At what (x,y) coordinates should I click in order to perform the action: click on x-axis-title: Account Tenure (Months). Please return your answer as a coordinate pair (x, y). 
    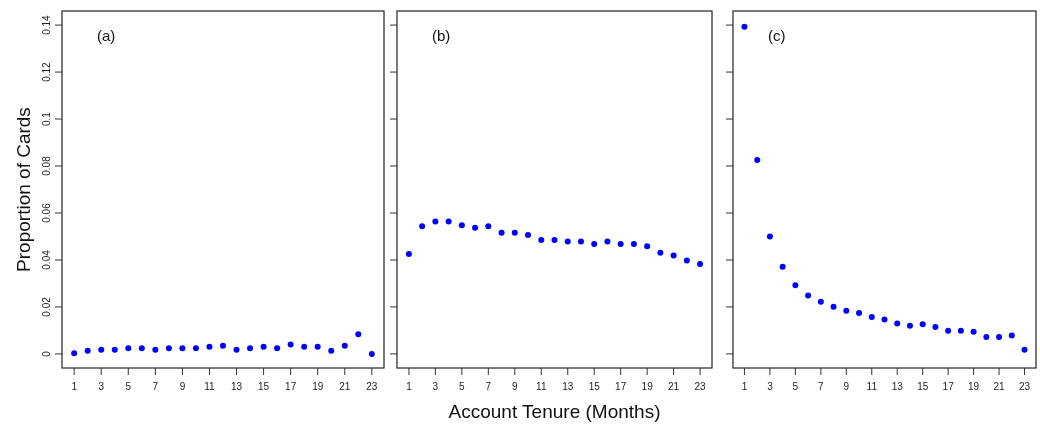
    Looking at the image, I should click on (554, 411).